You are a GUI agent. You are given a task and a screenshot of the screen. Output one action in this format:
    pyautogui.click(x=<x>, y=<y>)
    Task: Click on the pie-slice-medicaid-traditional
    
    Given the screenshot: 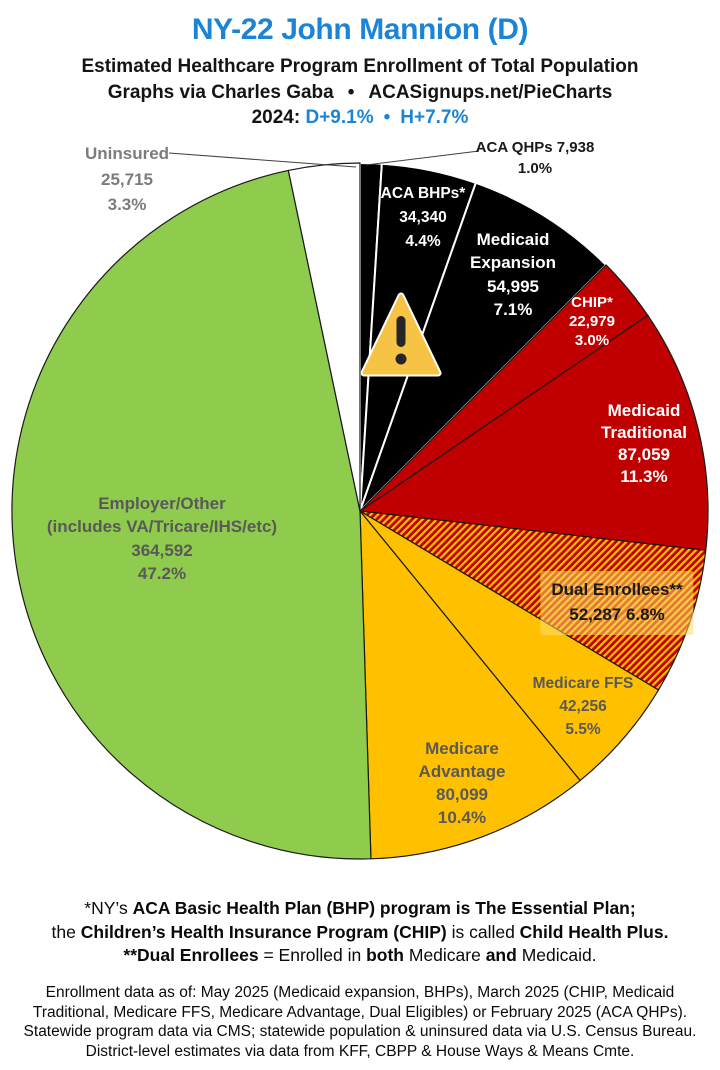 What is the action you would take?
    pyautogui.click(x=534, y=432)
    